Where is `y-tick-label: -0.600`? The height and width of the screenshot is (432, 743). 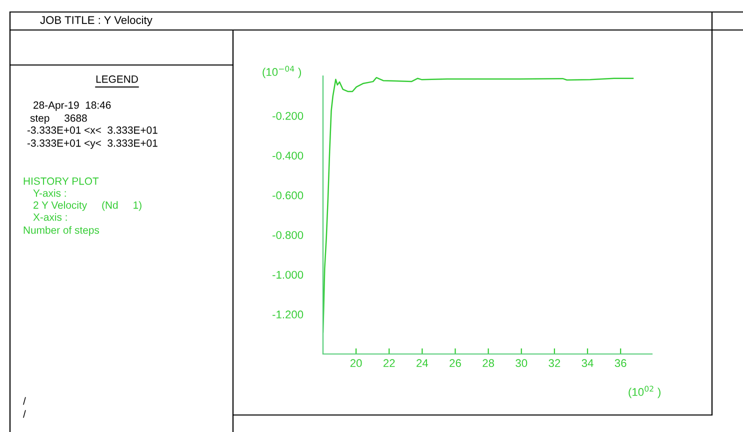
y-tick-label: -0.600 is located at coordinates (288, 195).